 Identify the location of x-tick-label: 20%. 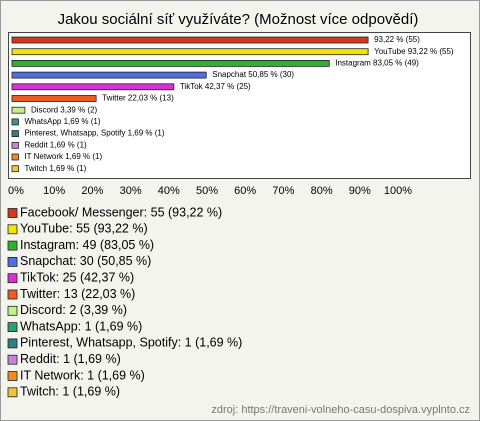
(92, 191).